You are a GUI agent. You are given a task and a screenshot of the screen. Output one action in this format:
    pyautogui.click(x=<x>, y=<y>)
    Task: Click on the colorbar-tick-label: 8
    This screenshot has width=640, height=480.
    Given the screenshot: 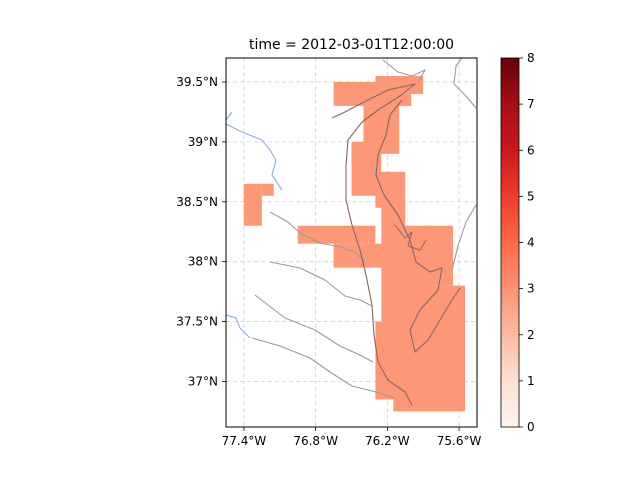 What is the action you would take?
    pyautogui.click(x=531, y=58)
    